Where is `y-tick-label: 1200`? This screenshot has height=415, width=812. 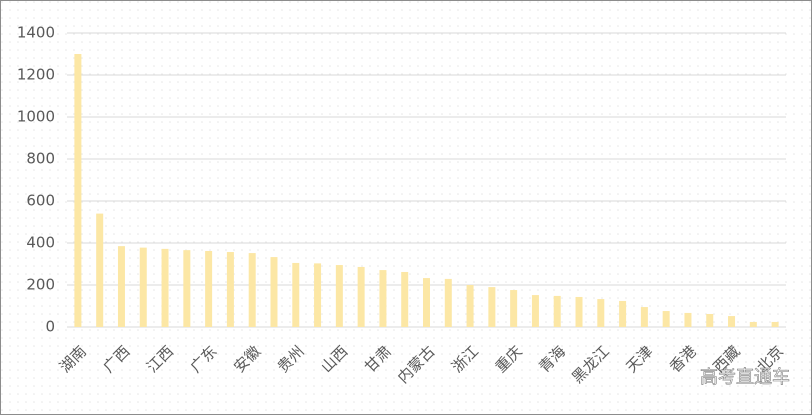
y-tick-label: 1200 is located at coordinates (36, 75).